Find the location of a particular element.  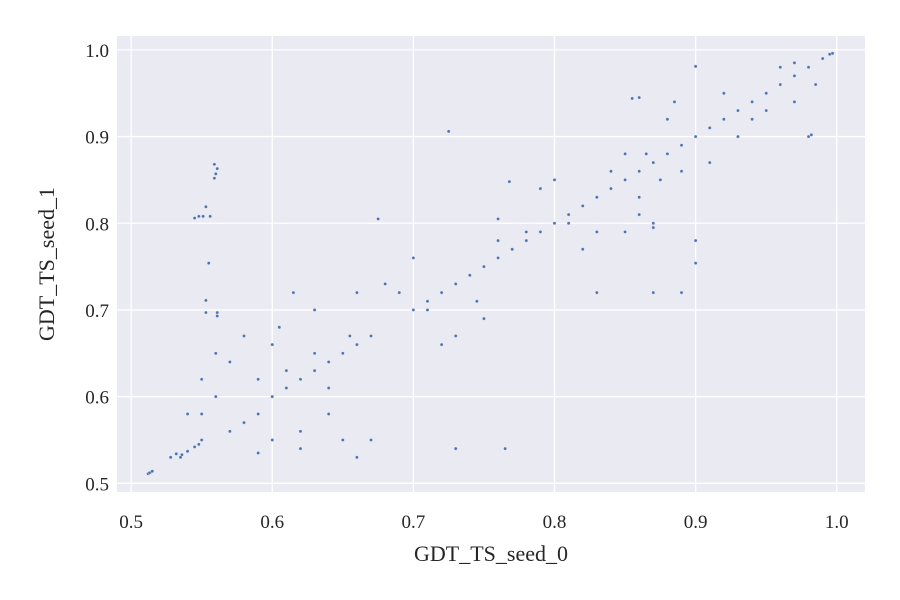

x-tick-label: 0.5 is located at coordinates (131, 522).